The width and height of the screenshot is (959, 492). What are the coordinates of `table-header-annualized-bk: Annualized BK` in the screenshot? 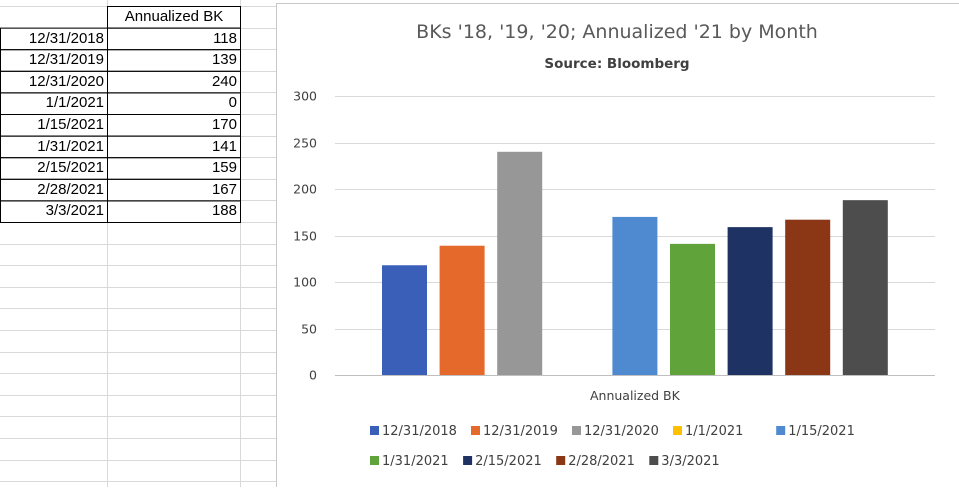 It's located at (174, 16).